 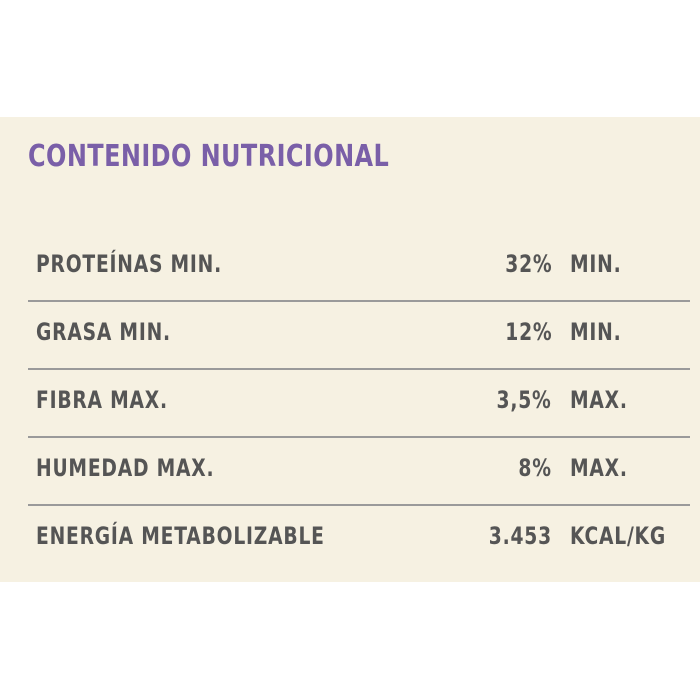 I want to click on unit: KCAL/KG, so click(x=618, y=536).